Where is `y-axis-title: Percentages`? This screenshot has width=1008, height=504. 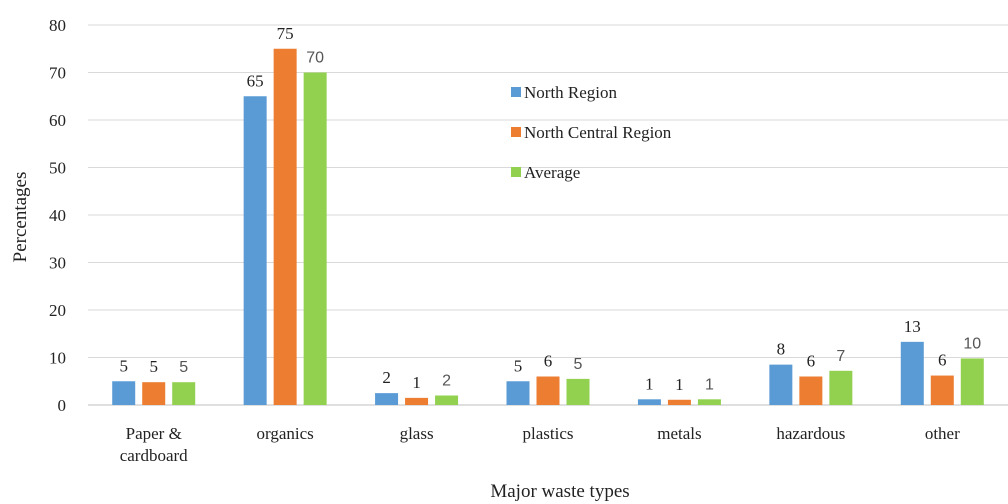
y-axis-title: Percentages is located at coordinates (20, 217).